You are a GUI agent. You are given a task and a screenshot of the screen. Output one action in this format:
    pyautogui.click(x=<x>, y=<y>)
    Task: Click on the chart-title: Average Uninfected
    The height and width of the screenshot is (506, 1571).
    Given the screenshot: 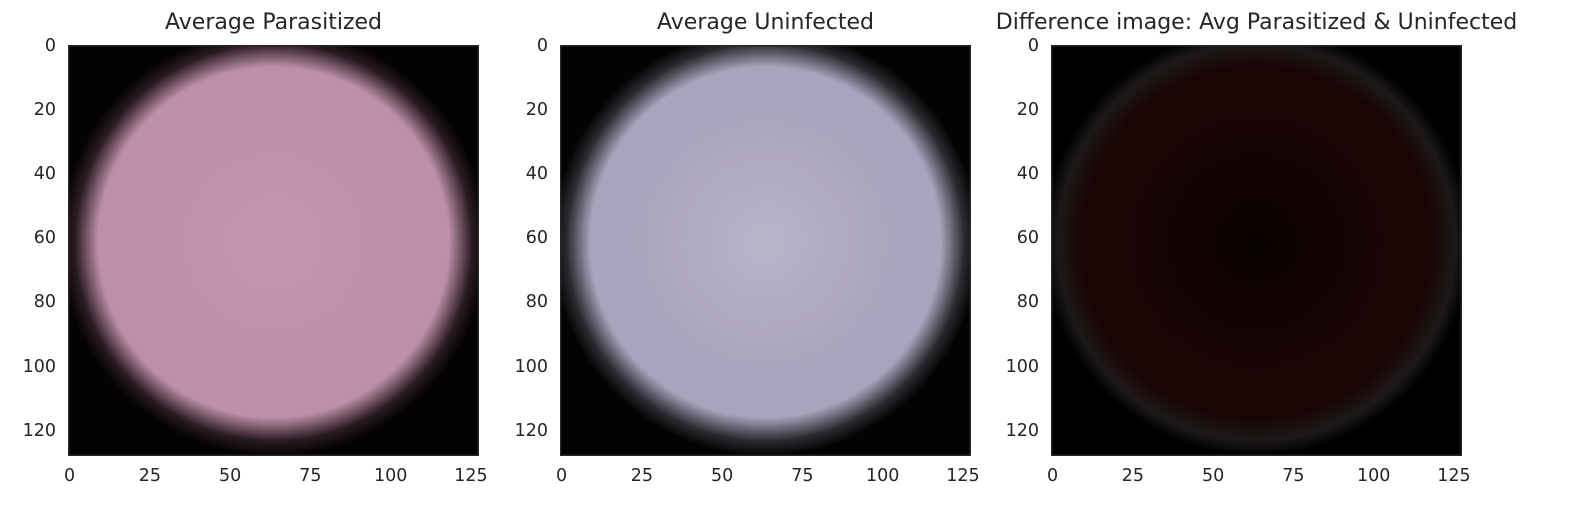 What is the action you would take?
    pyautogui.click(x=765, y=22)
    